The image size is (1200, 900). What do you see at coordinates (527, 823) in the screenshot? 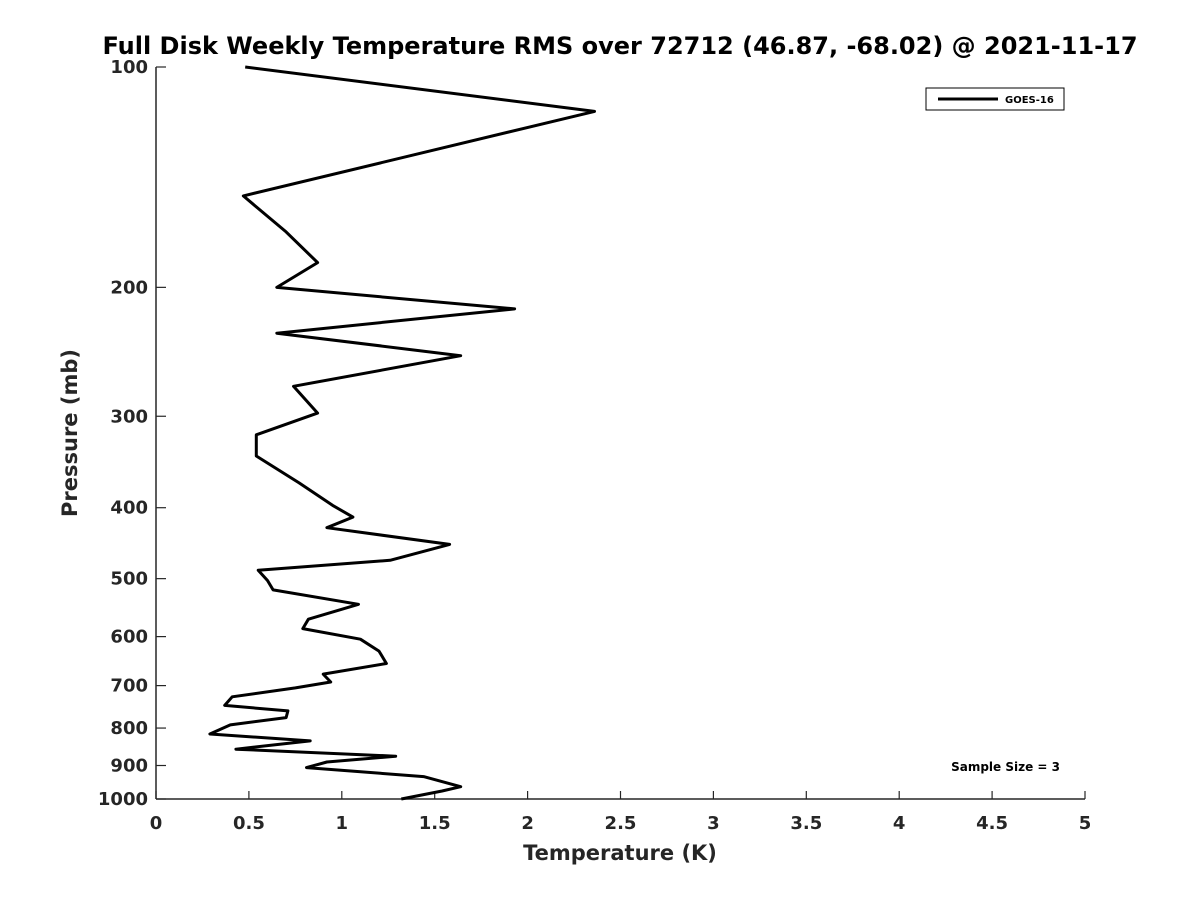
I see `x-tick-label: 2` at bounding box center [527, 823].